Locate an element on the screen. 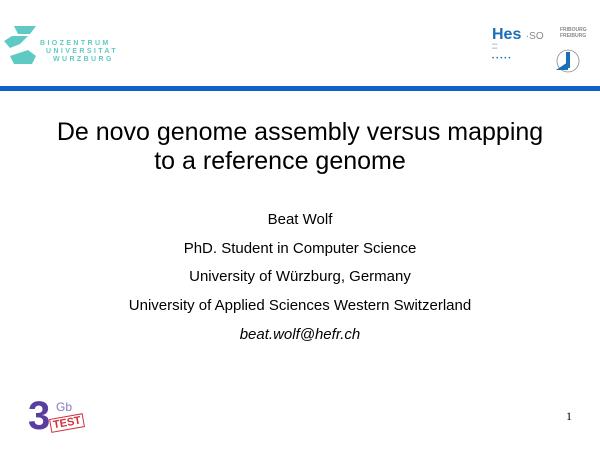  author-name: Beat Wolf is located at coordinates (300, 219).